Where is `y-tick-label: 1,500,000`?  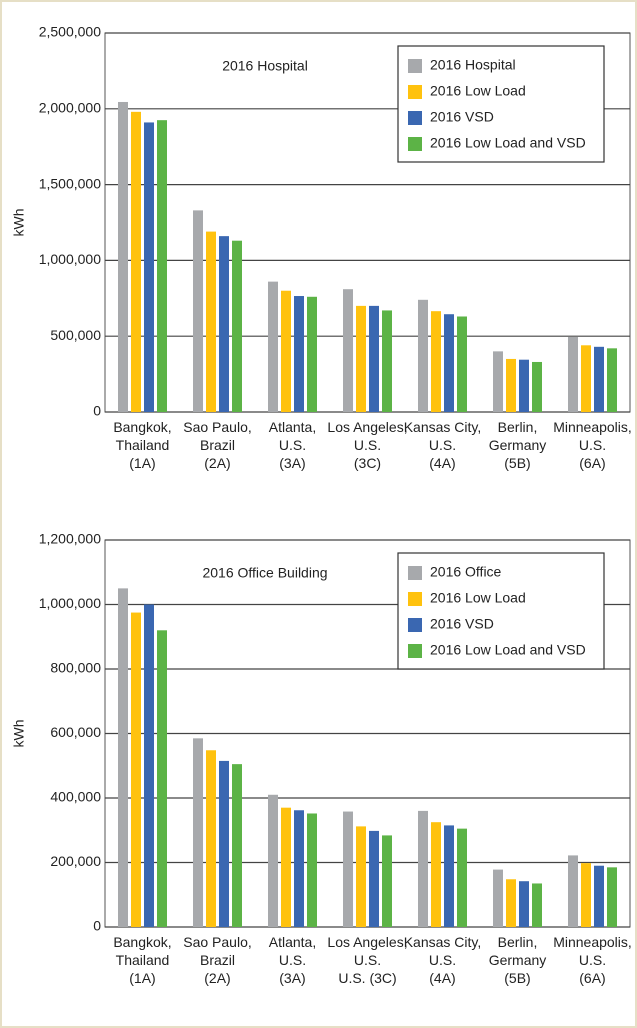 y-tick-label: 1,500,000 is located at coordinates (70, 183).